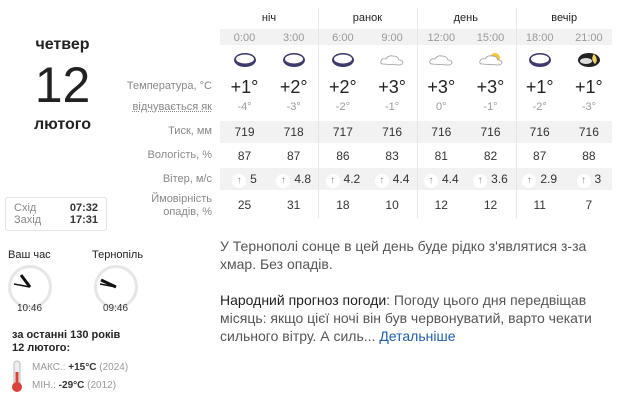  I want to click on label-feels-like: відчувається як, so click(172, 107).